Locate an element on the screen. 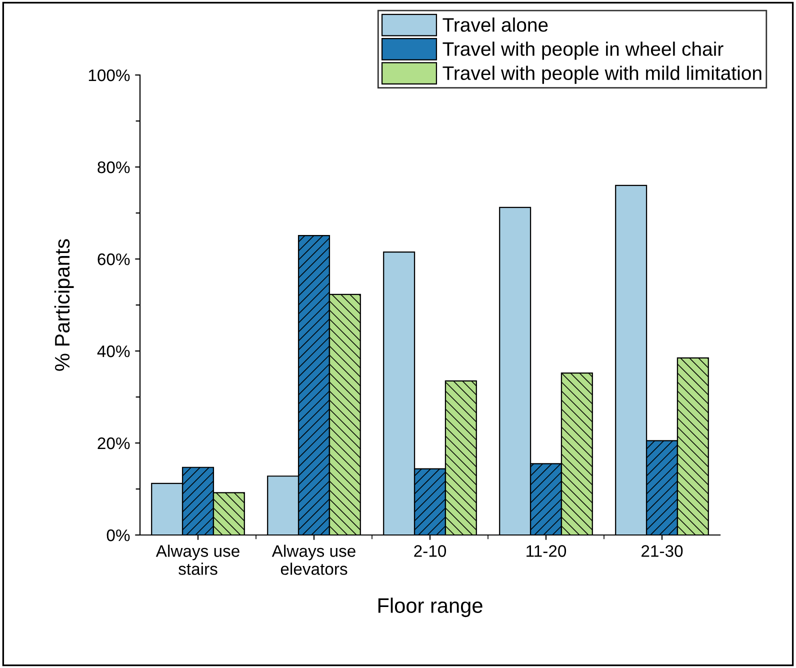 Image resolution: width=796 pixels, height=668 pixels. y-tick-label: 40% is located at coordinates (113, 351).